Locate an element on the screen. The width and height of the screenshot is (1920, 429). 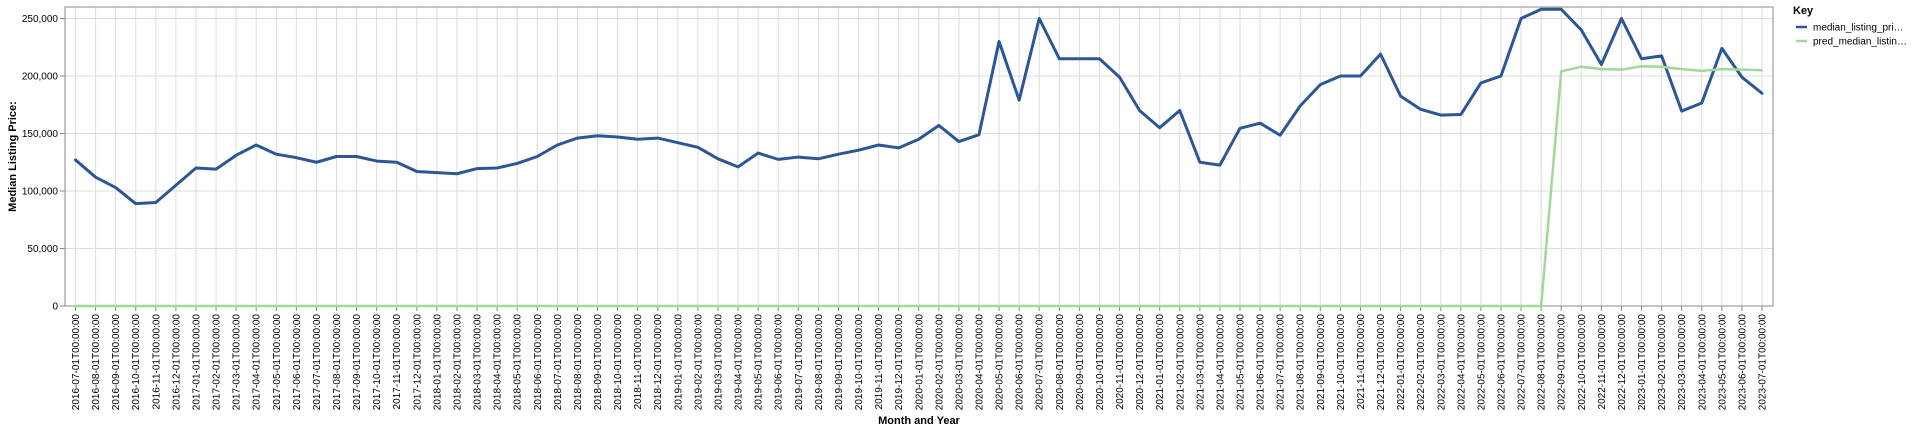
x-tick-label: 2021-12-01T00:00:00 is located at coordinates (1381, 362).